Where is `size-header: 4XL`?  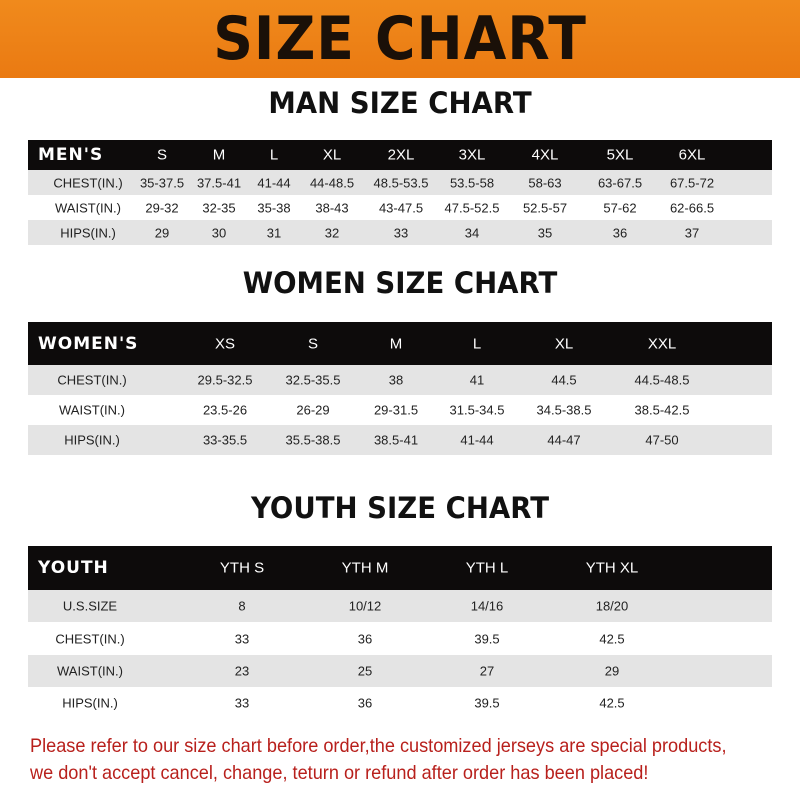
size-header: 4XL is located at coordinates (545, 155).